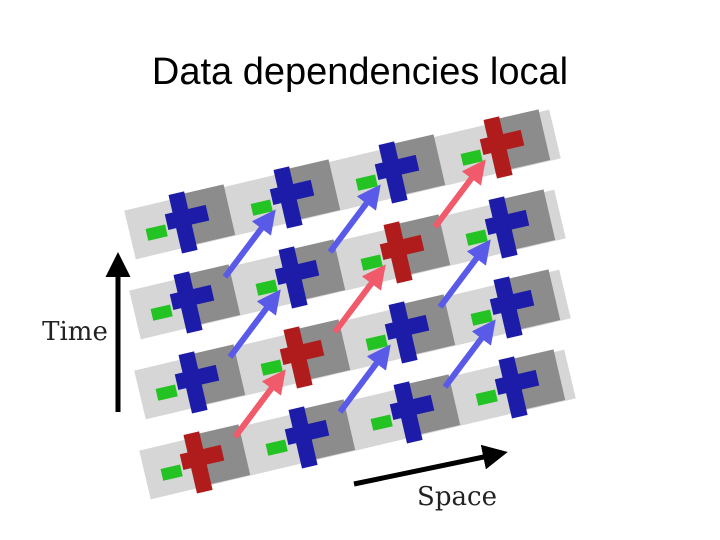 The width and height of the screenshot is (720, 540). Describe the element at coordinates (360, 72) in the screenshot. I see `title: Data dependencies local` at that location.